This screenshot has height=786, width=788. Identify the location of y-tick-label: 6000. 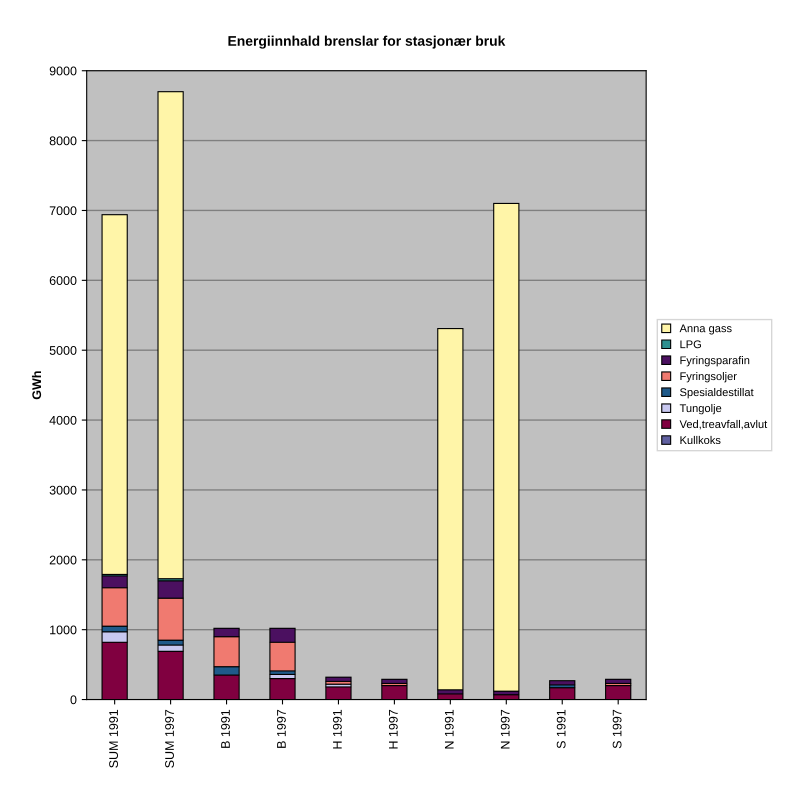
(63, 280).